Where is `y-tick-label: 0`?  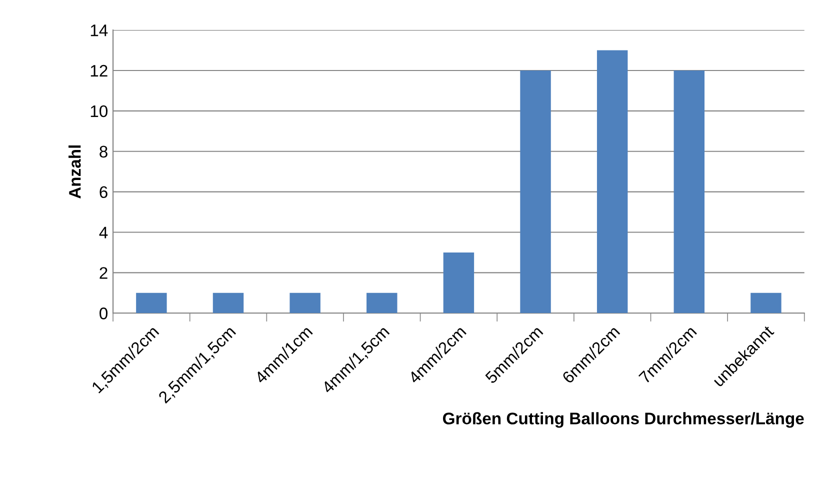 y-tick-label: 0 is located at coordinates (104, 314).